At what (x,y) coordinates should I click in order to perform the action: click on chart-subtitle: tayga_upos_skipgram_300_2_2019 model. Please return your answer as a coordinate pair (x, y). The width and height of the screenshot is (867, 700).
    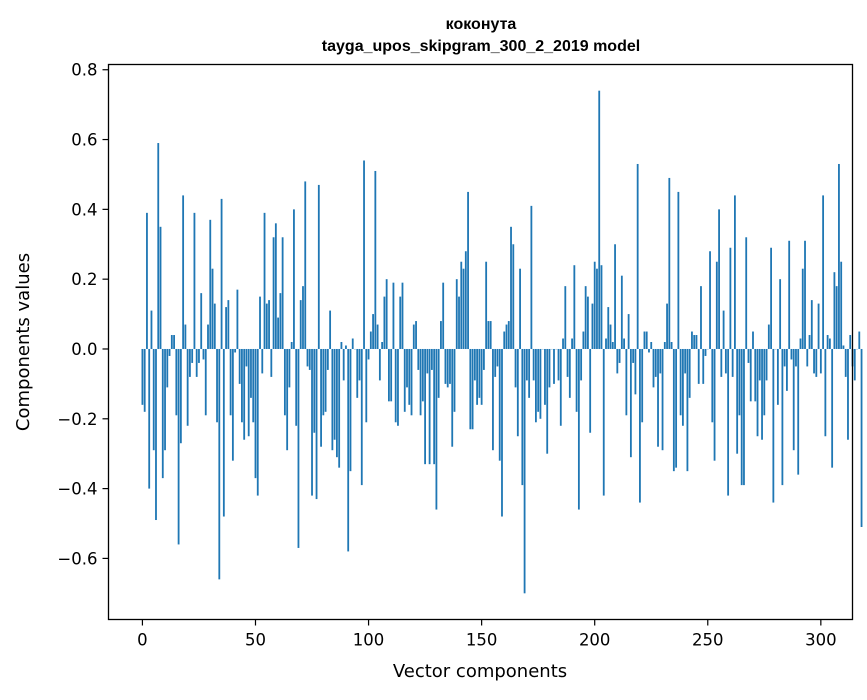
    Looking at the image, I should click on (481, 46).